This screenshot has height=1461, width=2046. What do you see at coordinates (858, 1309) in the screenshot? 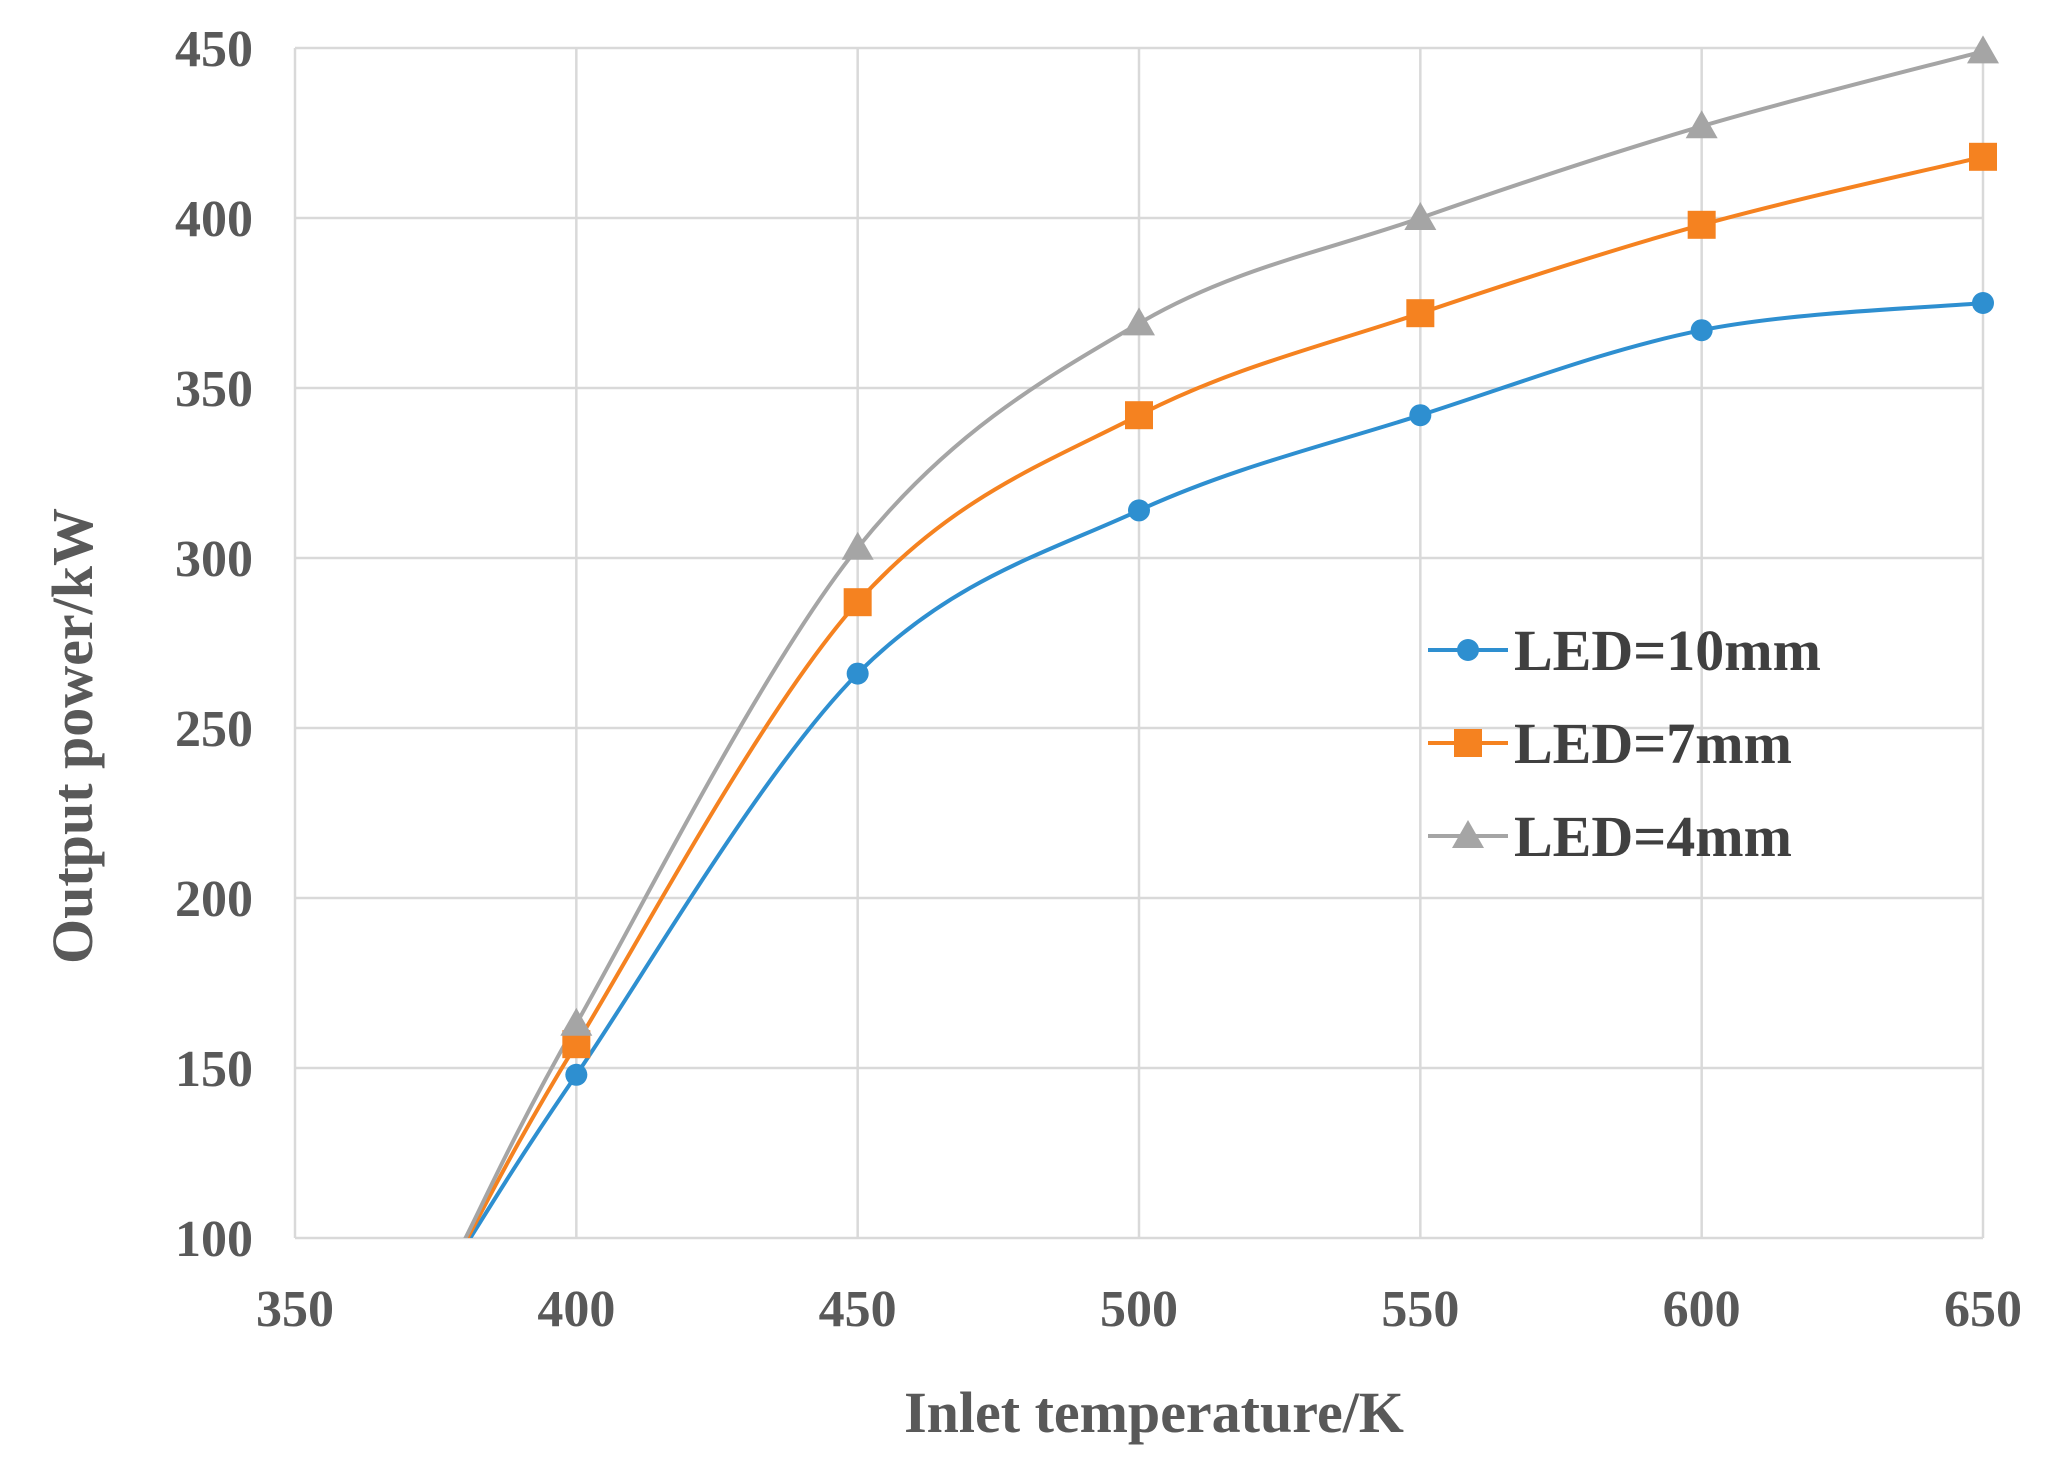
I see `x-tick-label-450: 450` at bounding box center [858, 1309].